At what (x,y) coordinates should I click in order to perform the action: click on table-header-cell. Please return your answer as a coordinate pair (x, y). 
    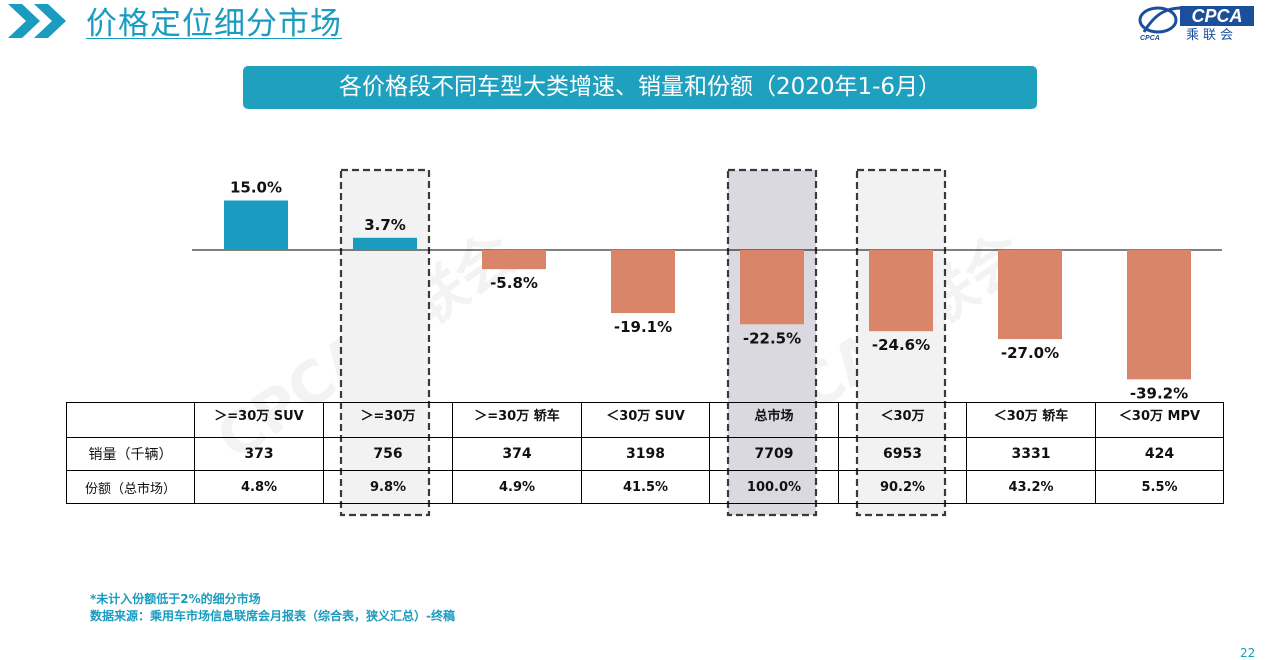
    Looking at the image, I should click on (130, 420).